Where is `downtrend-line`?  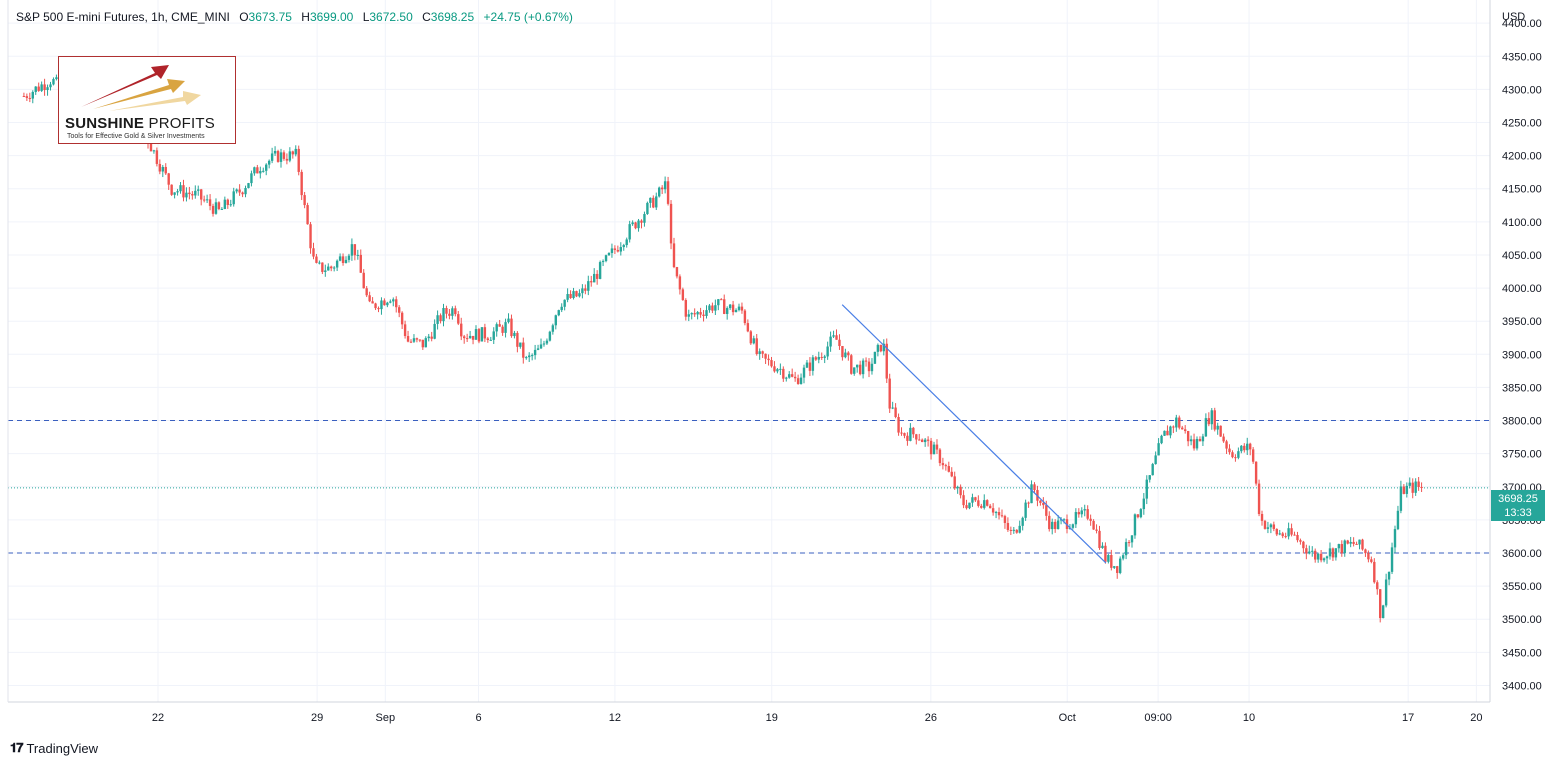 downtrend-line is located at coordinates (974, 434).